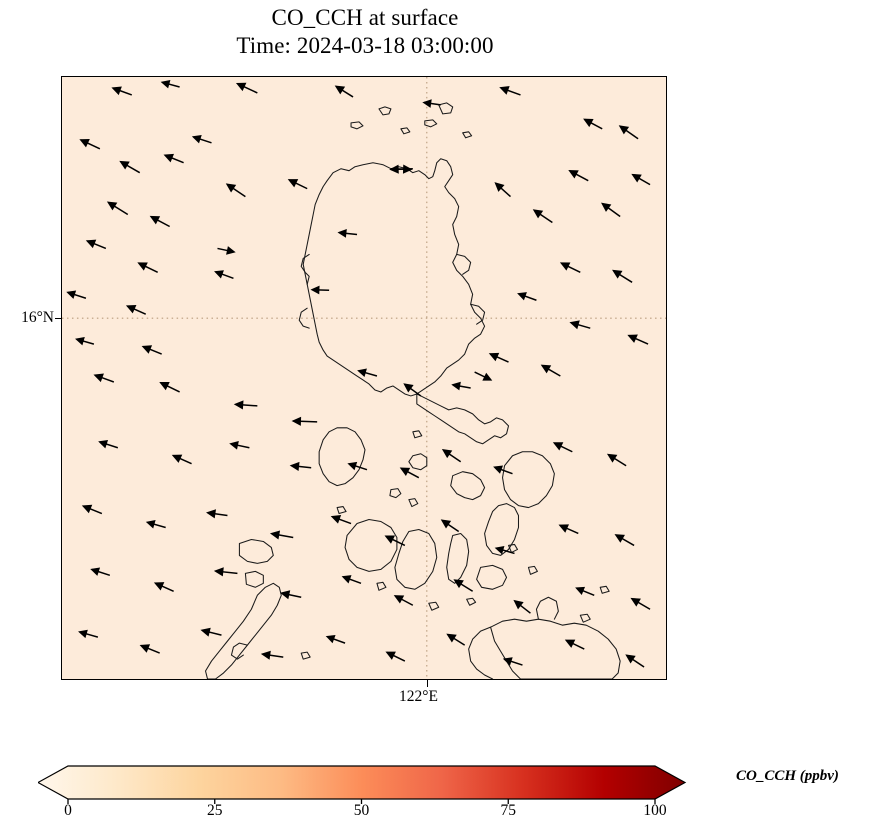 This screenshot has width=888, height=836. What do you see at coordinates (243, 630) in the screenshot?
I see `coastline-palawan` at bounding box center [243, 630].